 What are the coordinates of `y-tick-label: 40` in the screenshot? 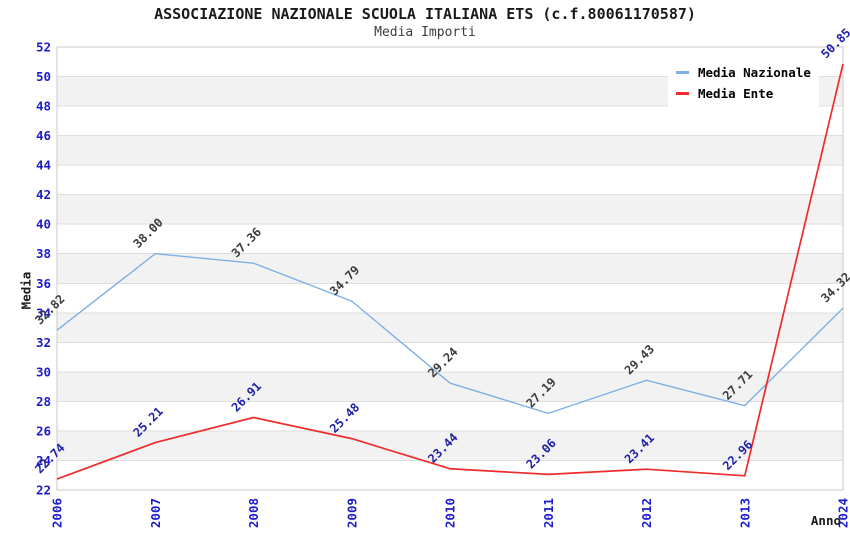 It's located at (43, 224).